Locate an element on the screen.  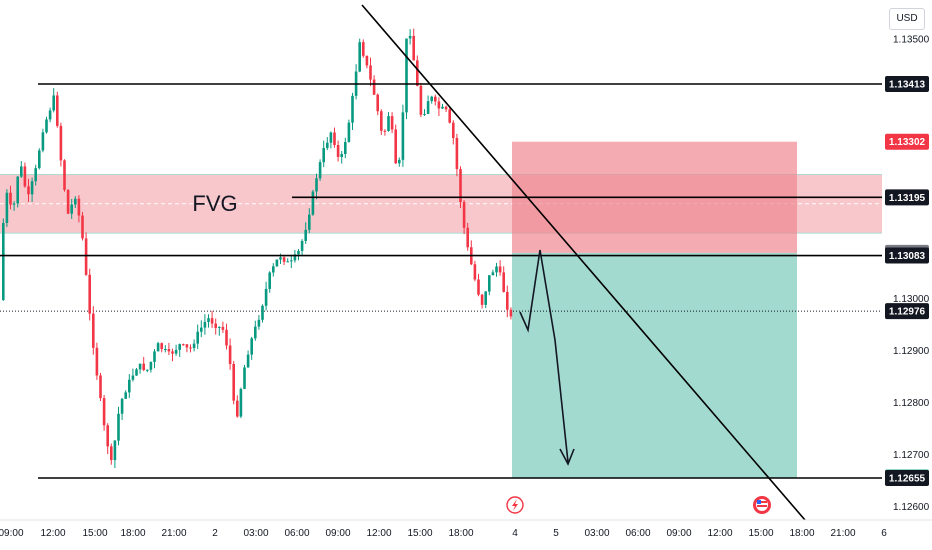
time-axis-tick: 21:00 is located at coordinates (173, 533).